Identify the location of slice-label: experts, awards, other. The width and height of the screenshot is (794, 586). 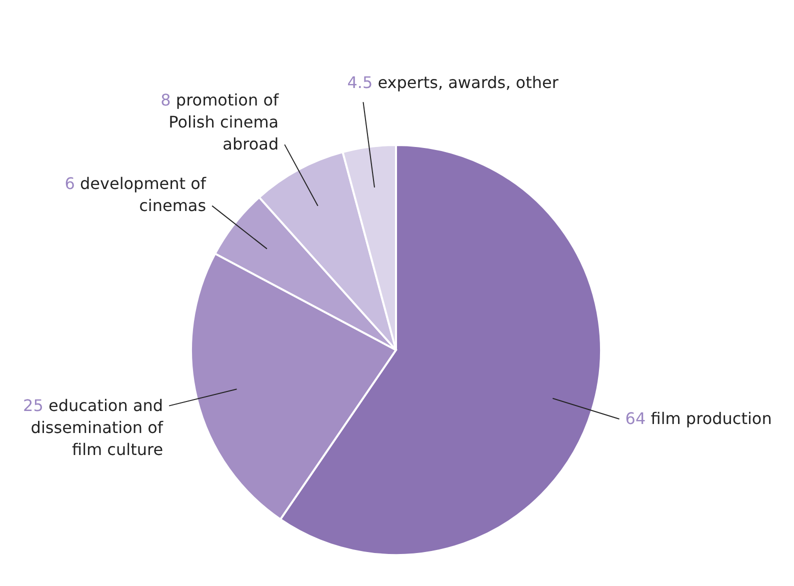
(468, 82).